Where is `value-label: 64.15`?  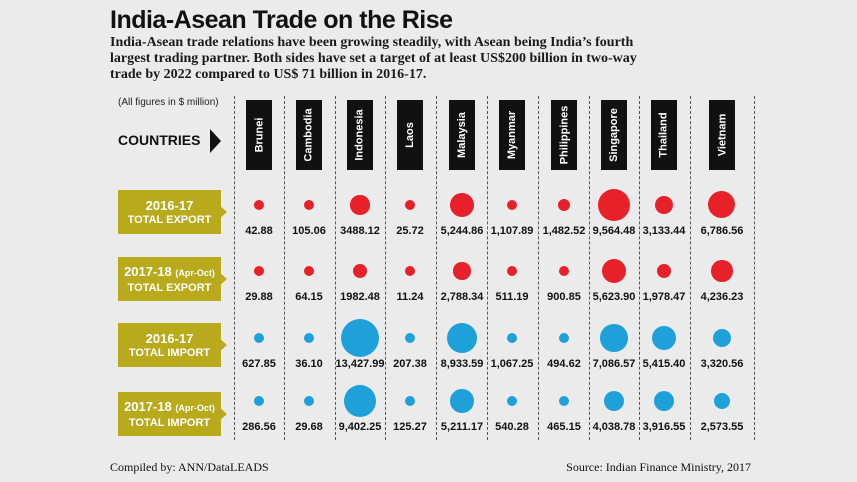
value-label: 64.15 is located at coordinates (309, 297).